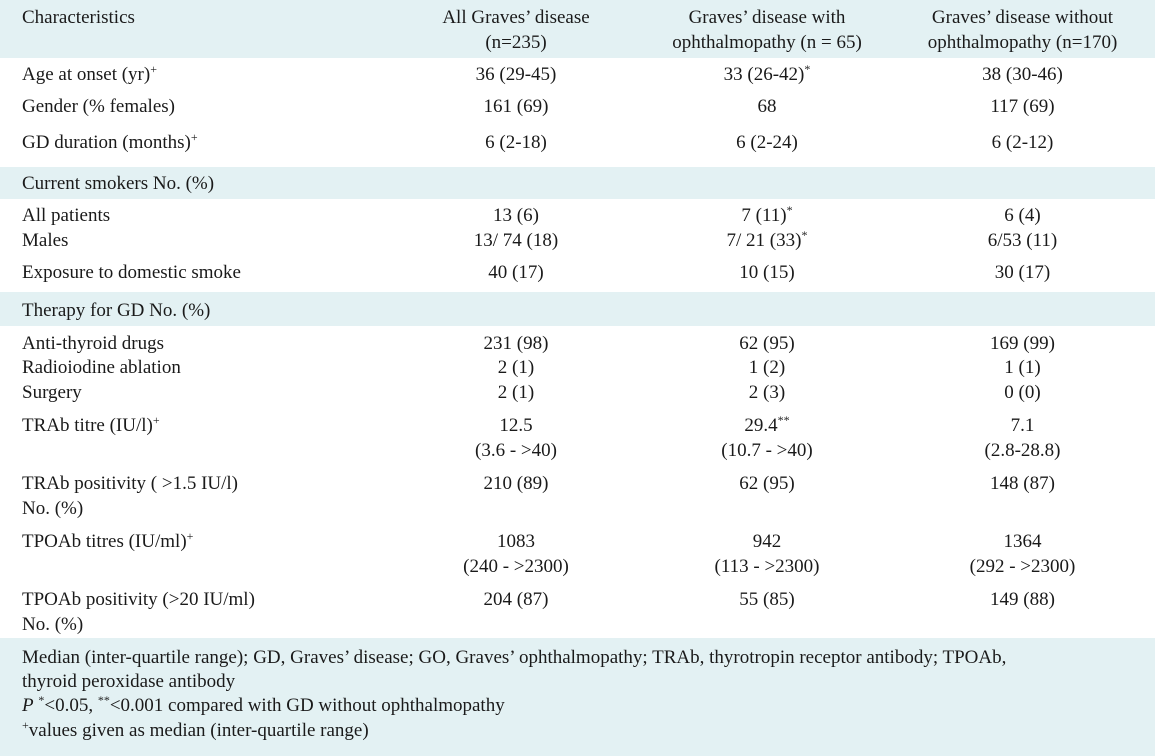 The image size is (1155, 756). What do you see at coordinates (516, 425) in the screenshot?
I see `cell-trab-titre-all-median: 12.5` at bounding box center [516, 425].